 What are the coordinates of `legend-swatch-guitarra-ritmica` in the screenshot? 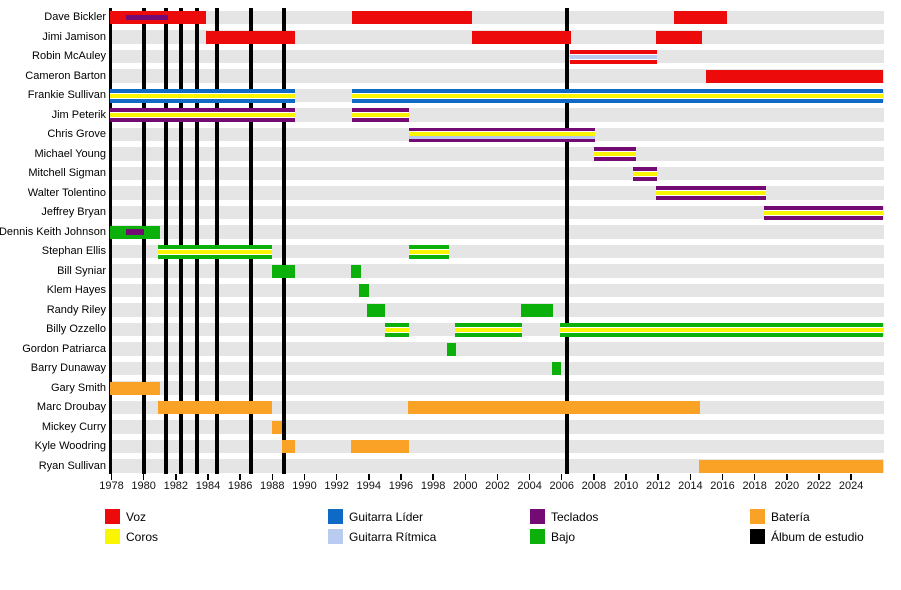 It's located at (335, 536).